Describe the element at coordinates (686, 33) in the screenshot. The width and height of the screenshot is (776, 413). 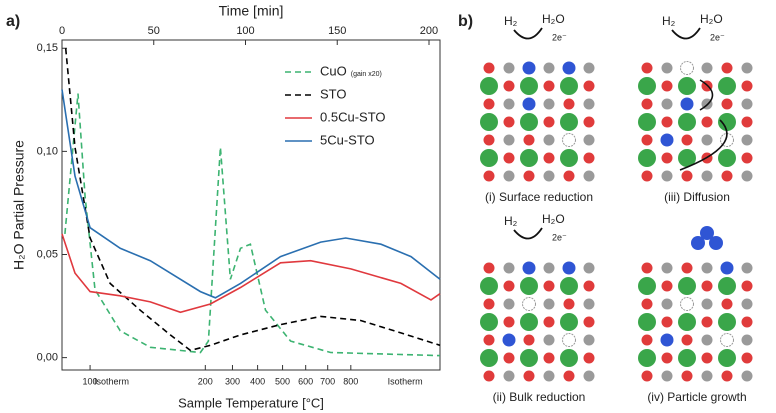
I see `arrow` at that location.